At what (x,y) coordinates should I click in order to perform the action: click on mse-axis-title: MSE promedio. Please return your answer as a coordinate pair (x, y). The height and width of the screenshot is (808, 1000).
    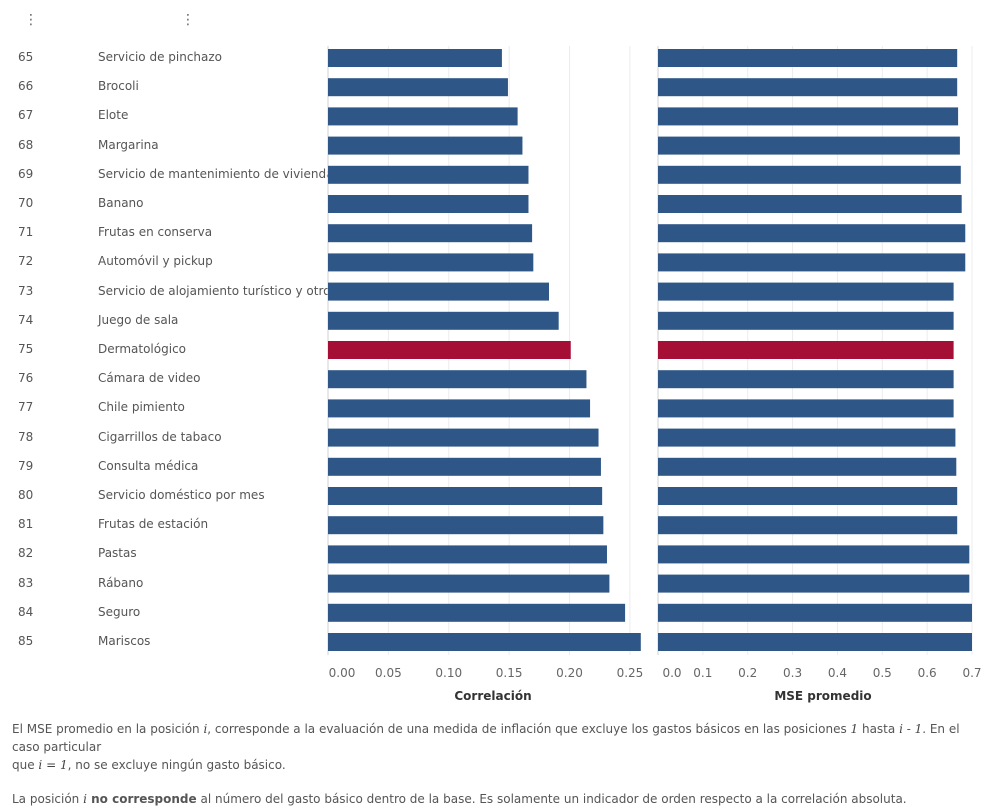
    Looking at the image, I should click on (823, 696).